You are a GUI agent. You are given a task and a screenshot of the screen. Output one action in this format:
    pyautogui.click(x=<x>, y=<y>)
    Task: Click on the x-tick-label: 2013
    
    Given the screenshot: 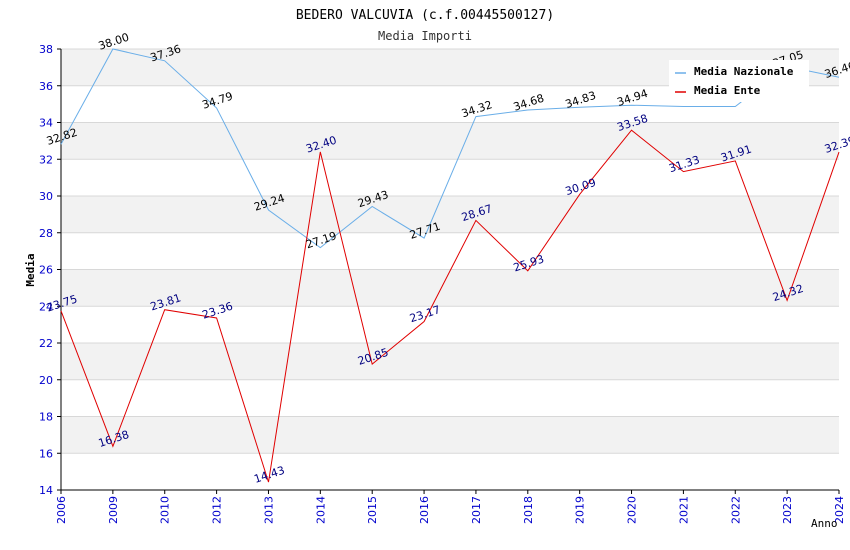 What is the action you would take?
    pyautogui.click(x=268, y=510)
    